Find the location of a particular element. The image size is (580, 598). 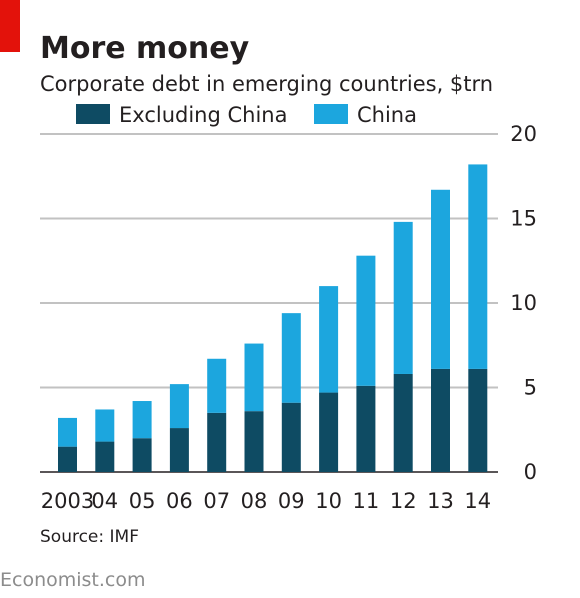

source-note: Source: IMF is located at coordinates (89, 537).